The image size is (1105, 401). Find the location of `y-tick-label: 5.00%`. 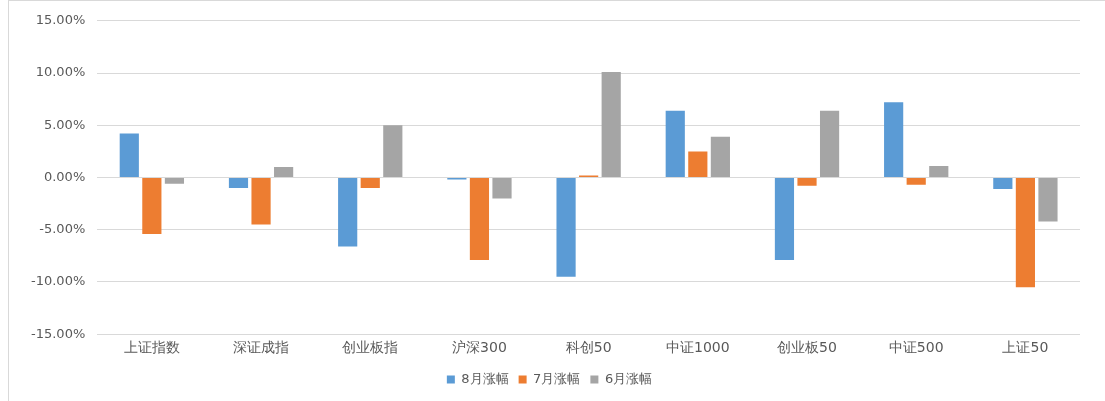

y-tick-label: 5.00% is located at coordinates (64, 124).